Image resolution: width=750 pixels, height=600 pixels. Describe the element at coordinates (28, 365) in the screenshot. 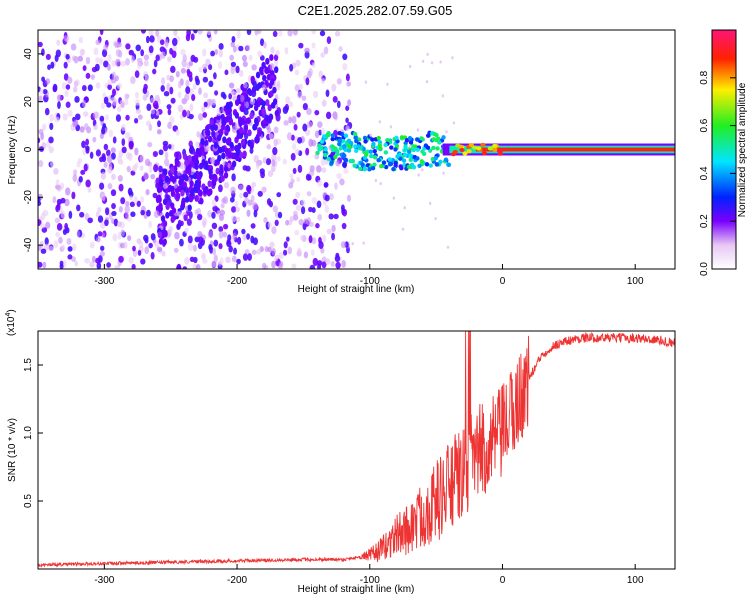

I see `y-tick-label: 1.5` at that location.